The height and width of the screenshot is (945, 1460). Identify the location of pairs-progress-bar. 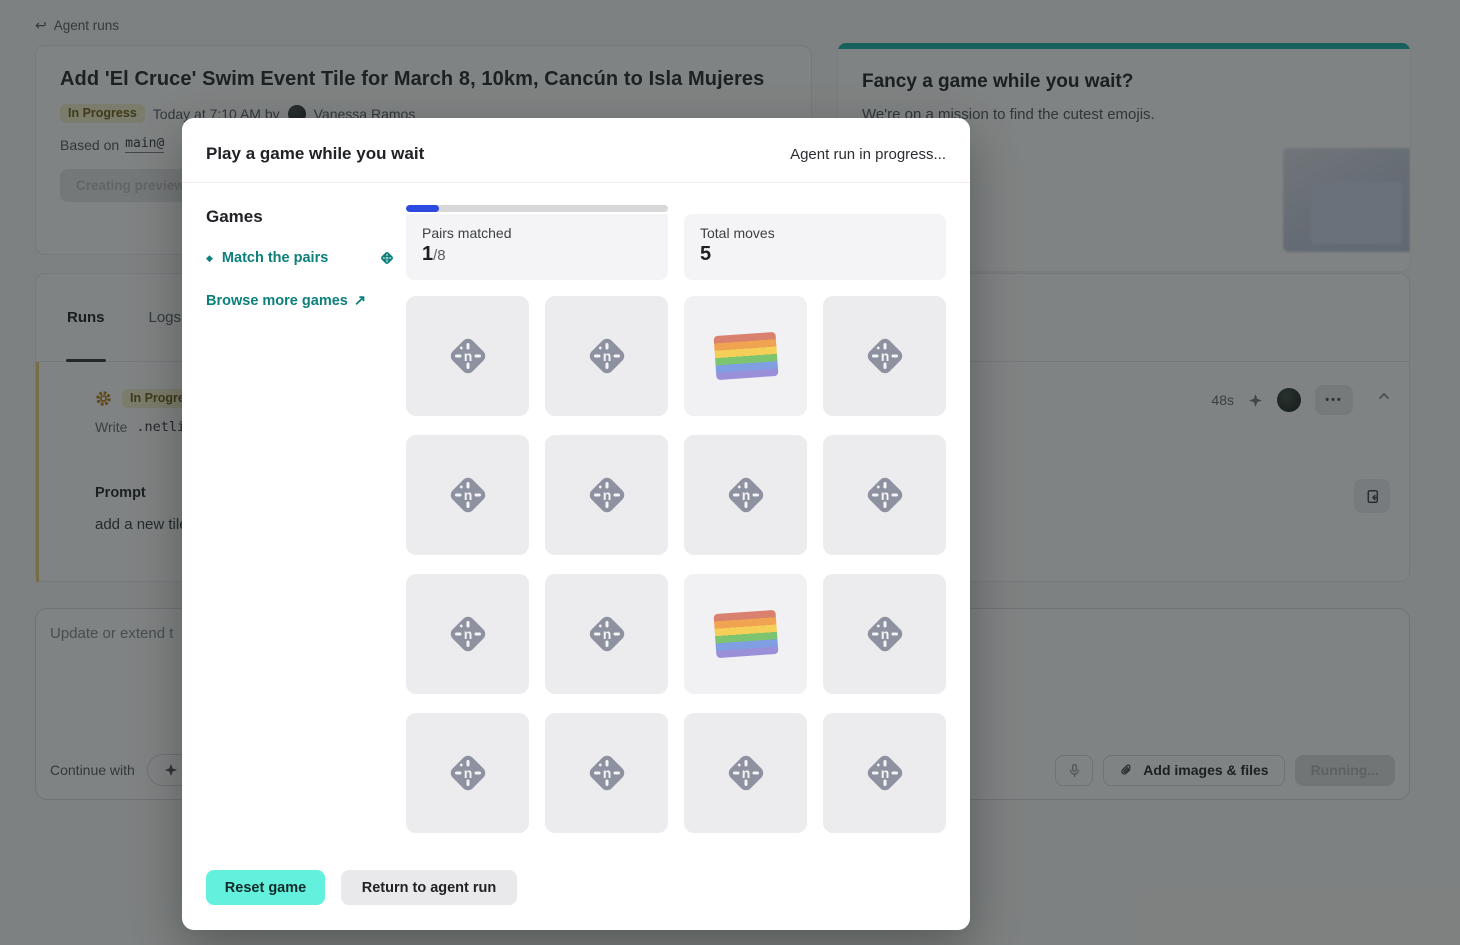
(537, 208).